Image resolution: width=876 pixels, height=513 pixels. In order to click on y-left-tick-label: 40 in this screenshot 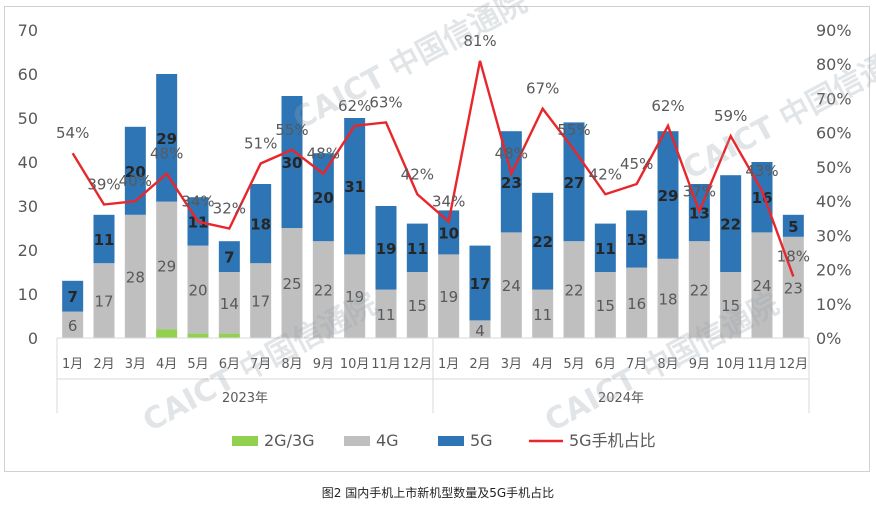, I will do `click(28, 162)`.